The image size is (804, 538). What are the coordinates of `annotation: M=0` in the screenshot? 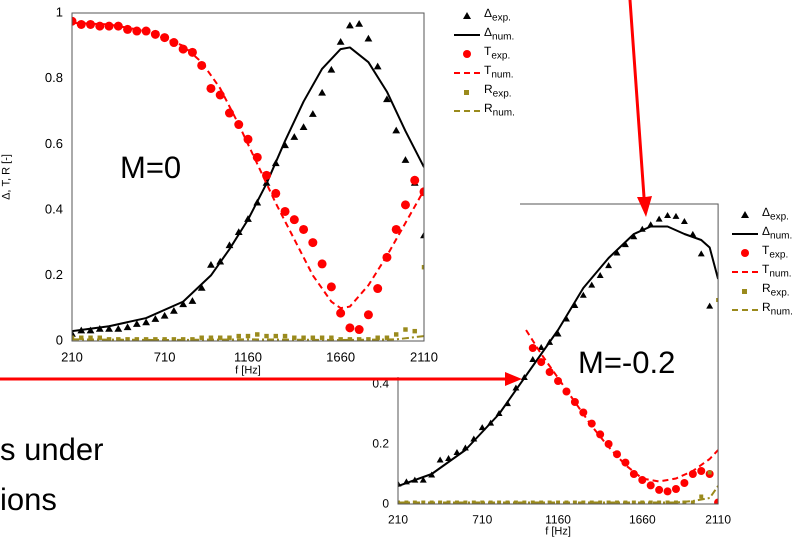 It's located at (151, 168).